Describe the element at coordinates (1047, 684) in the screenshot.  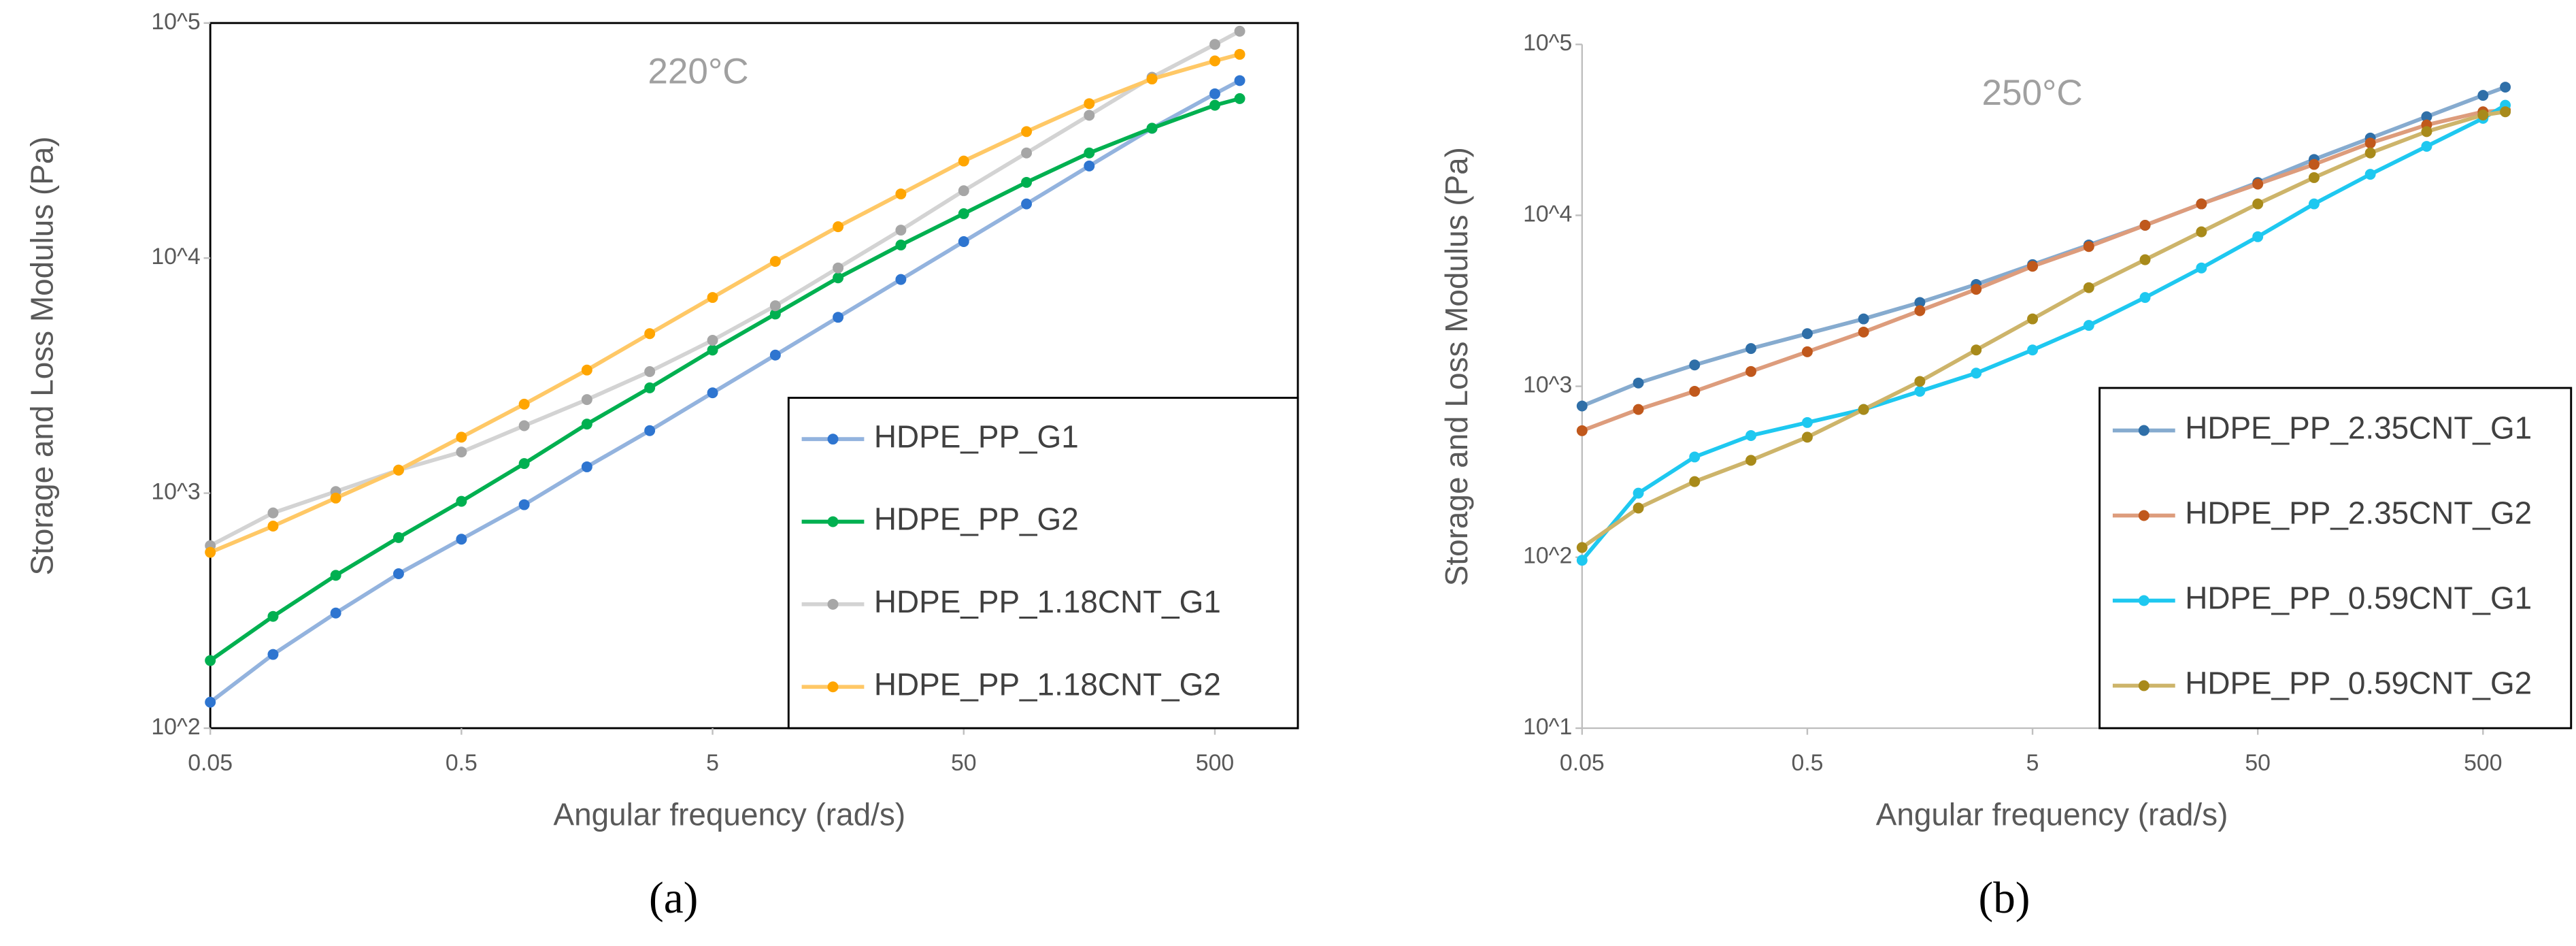
I see `legend-label: HDPE_PP_1.18CNT_G2` at that location.